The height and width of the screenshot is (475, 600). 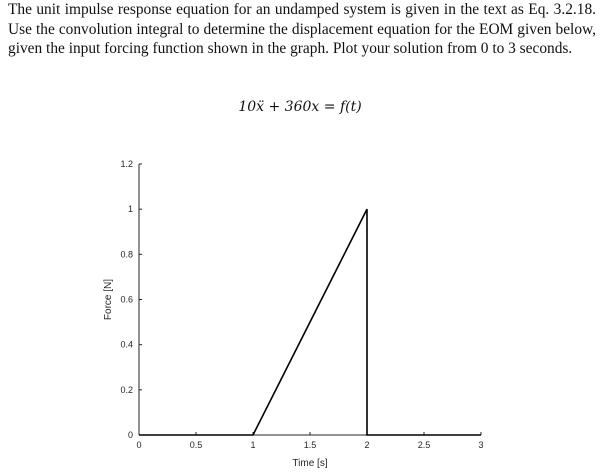 What do you see at coordinates (196, 445) in the screenshot?
I see `x-tick-label: 0.5` at bounding box center [196, 445].